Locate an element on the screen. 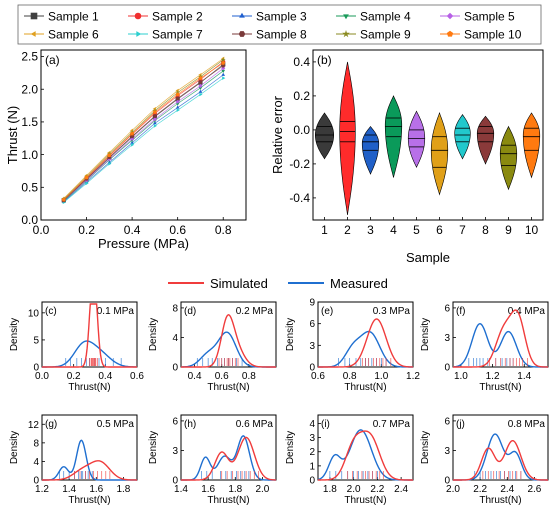 The width and height of the screenshot is (550, 517). y-tick-label: 1 is located at coordinates (312, 466).